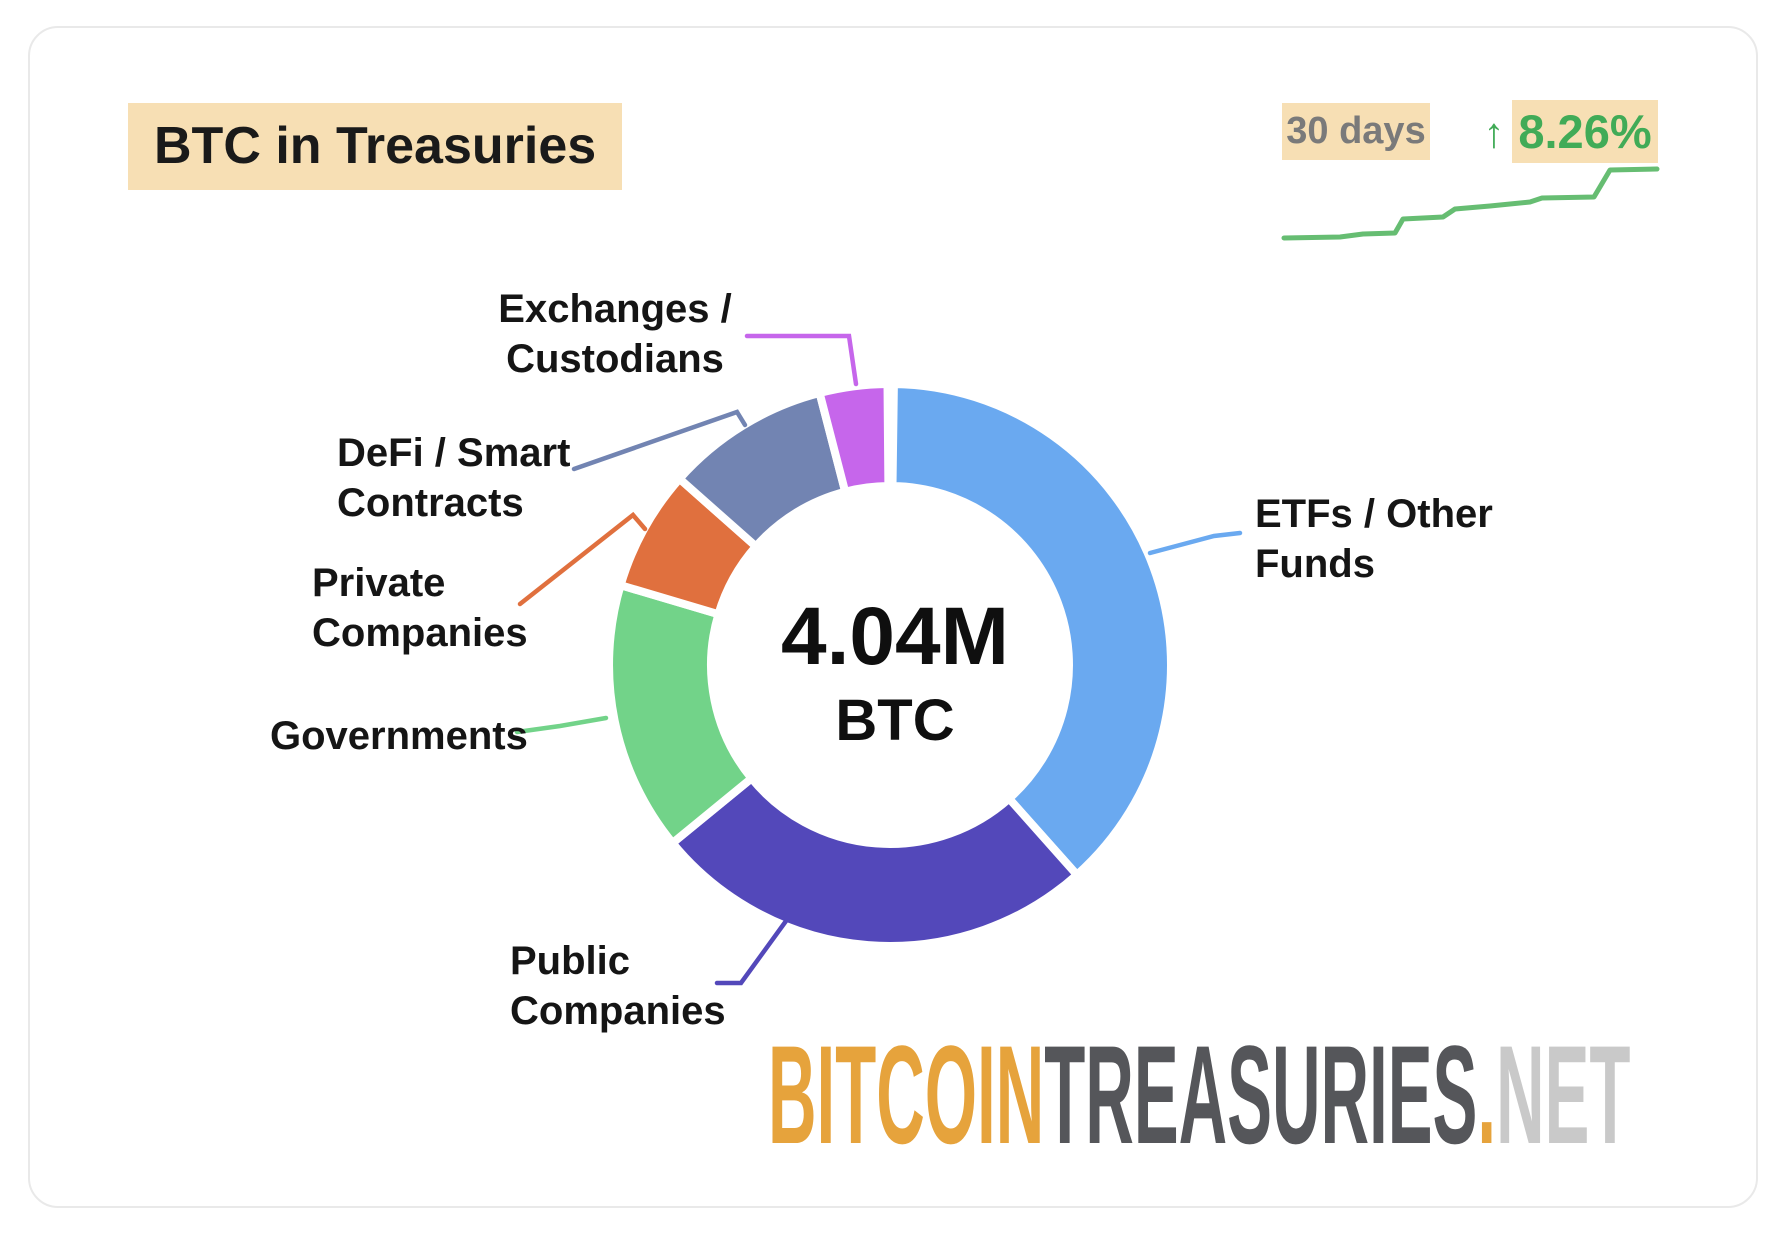  I want to click on leader-line-defi-smart-contracts, so click(659, 440).